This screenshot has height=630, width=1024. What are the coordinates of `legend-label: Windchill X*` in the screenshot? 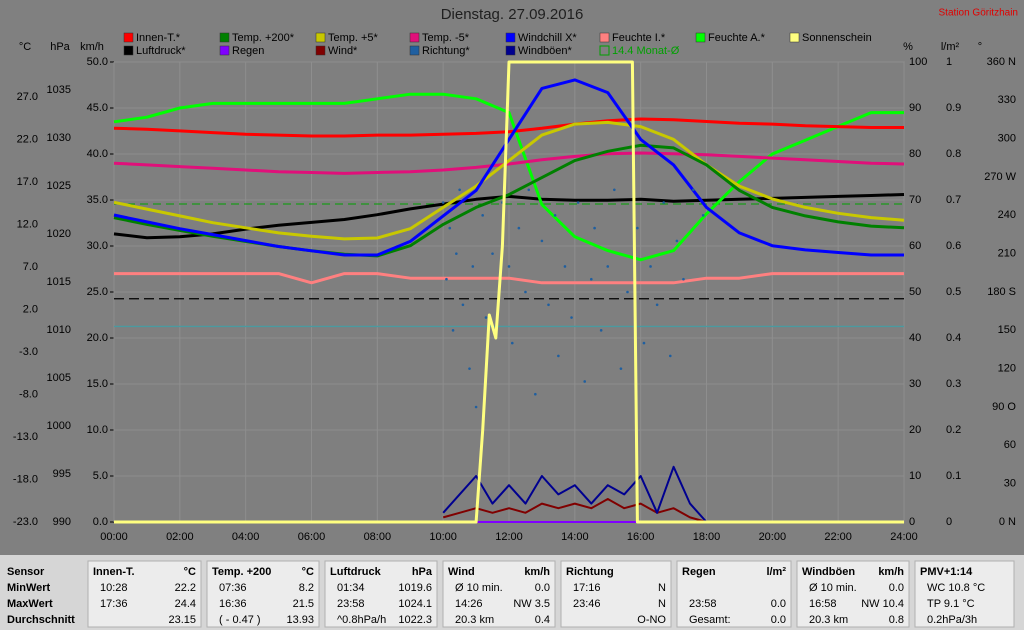 It's located at (547, 38).